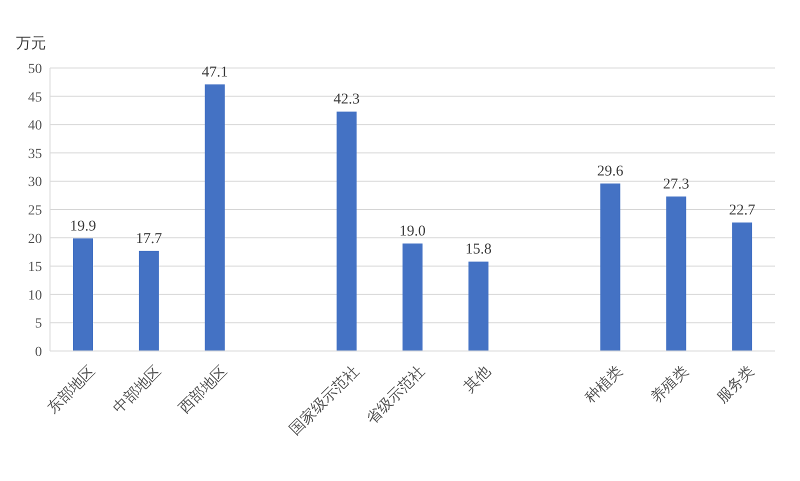  Describe the element at coordinates (35, 182) in the screenshot. I see `y-tick-label: 30` at that location.